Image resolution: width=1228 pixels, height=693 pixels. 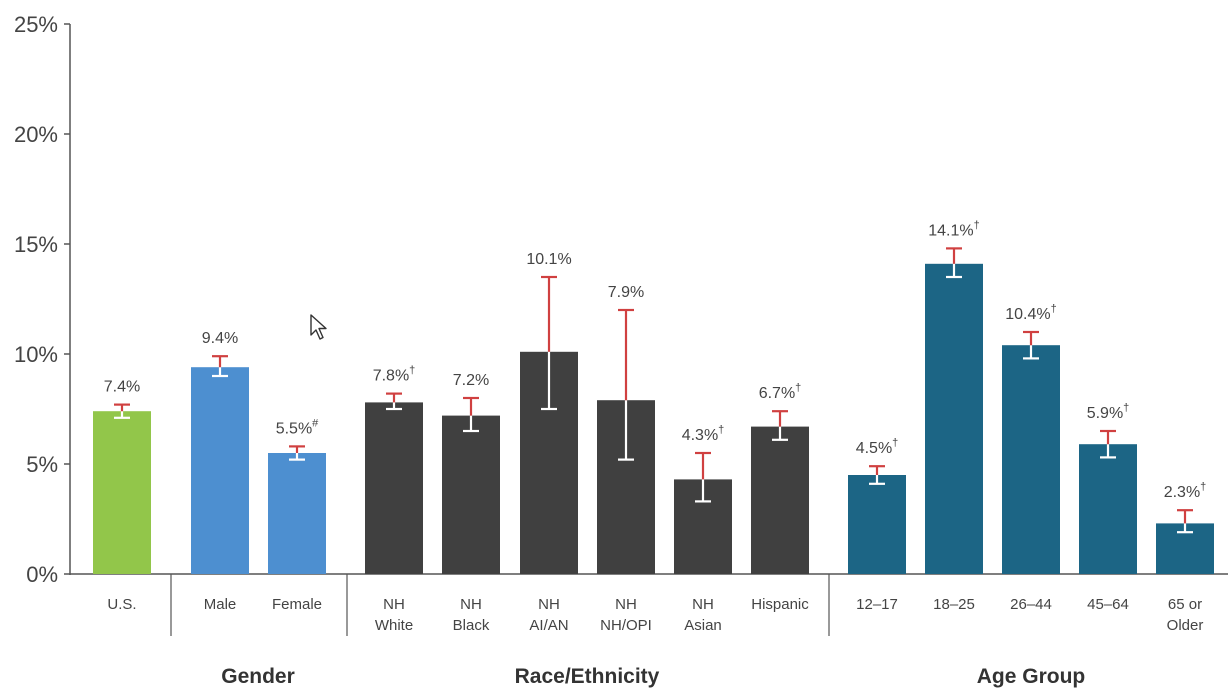 What do you see at coordinates (954, 604) in the screenshot?
I see `x-tick-label: 18–25` at bounding box center [954, 604].